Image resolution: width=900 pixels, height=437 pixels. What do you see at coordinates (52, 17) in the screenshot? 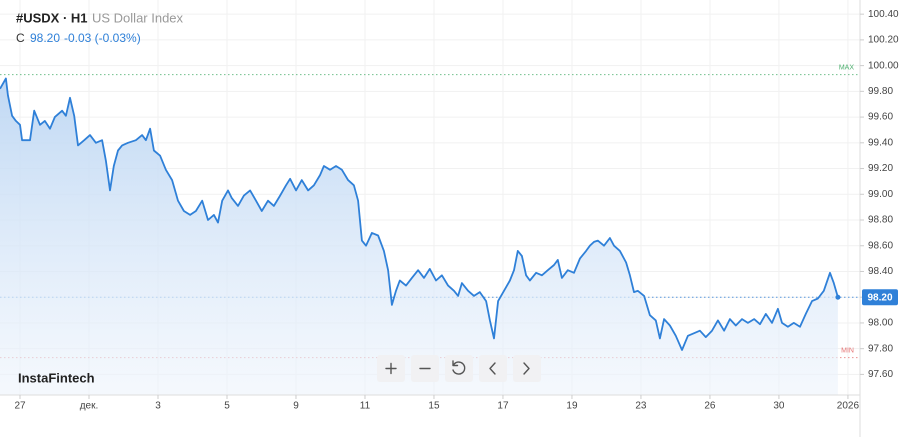
I see `symbol: #USDX · H1` at bounding box center [52, 17].